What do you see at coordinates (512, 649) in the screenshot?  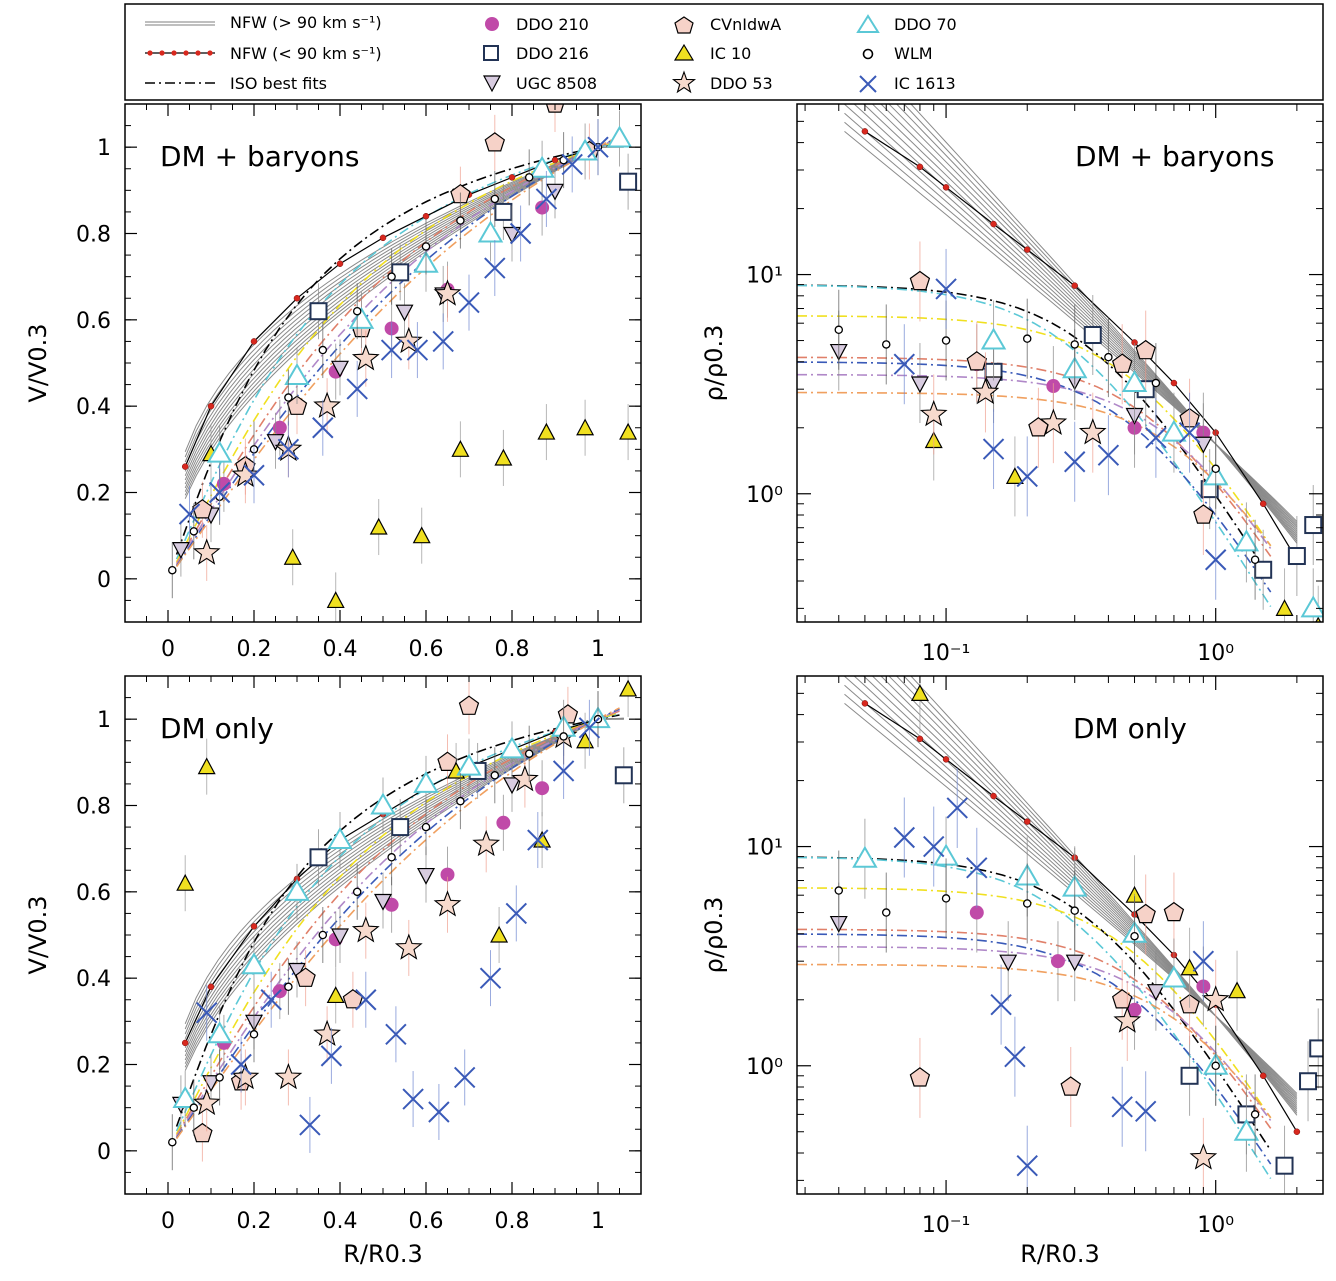 I see `x-tick-label: 0.8` at bounding box center [512, 649].